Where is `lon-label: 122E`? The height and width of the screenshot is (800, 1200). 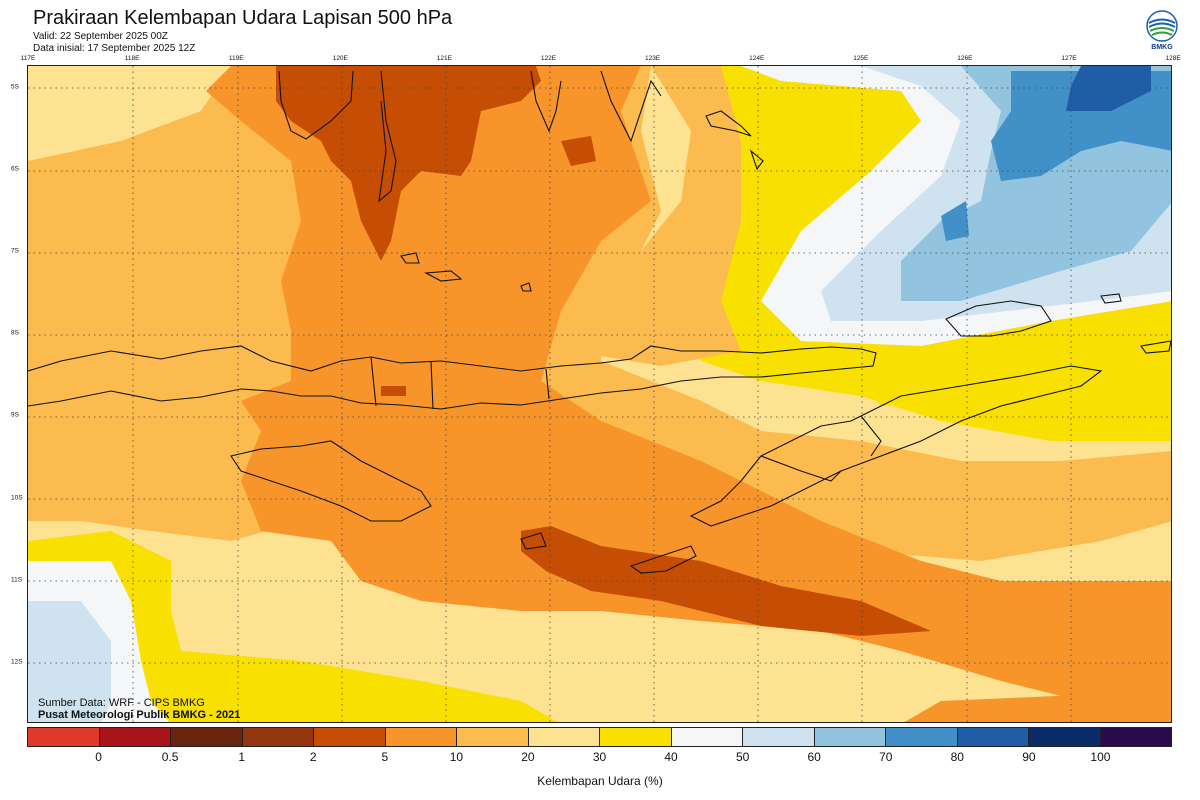 lon-label: 122E is located at coordinates (548, 58).